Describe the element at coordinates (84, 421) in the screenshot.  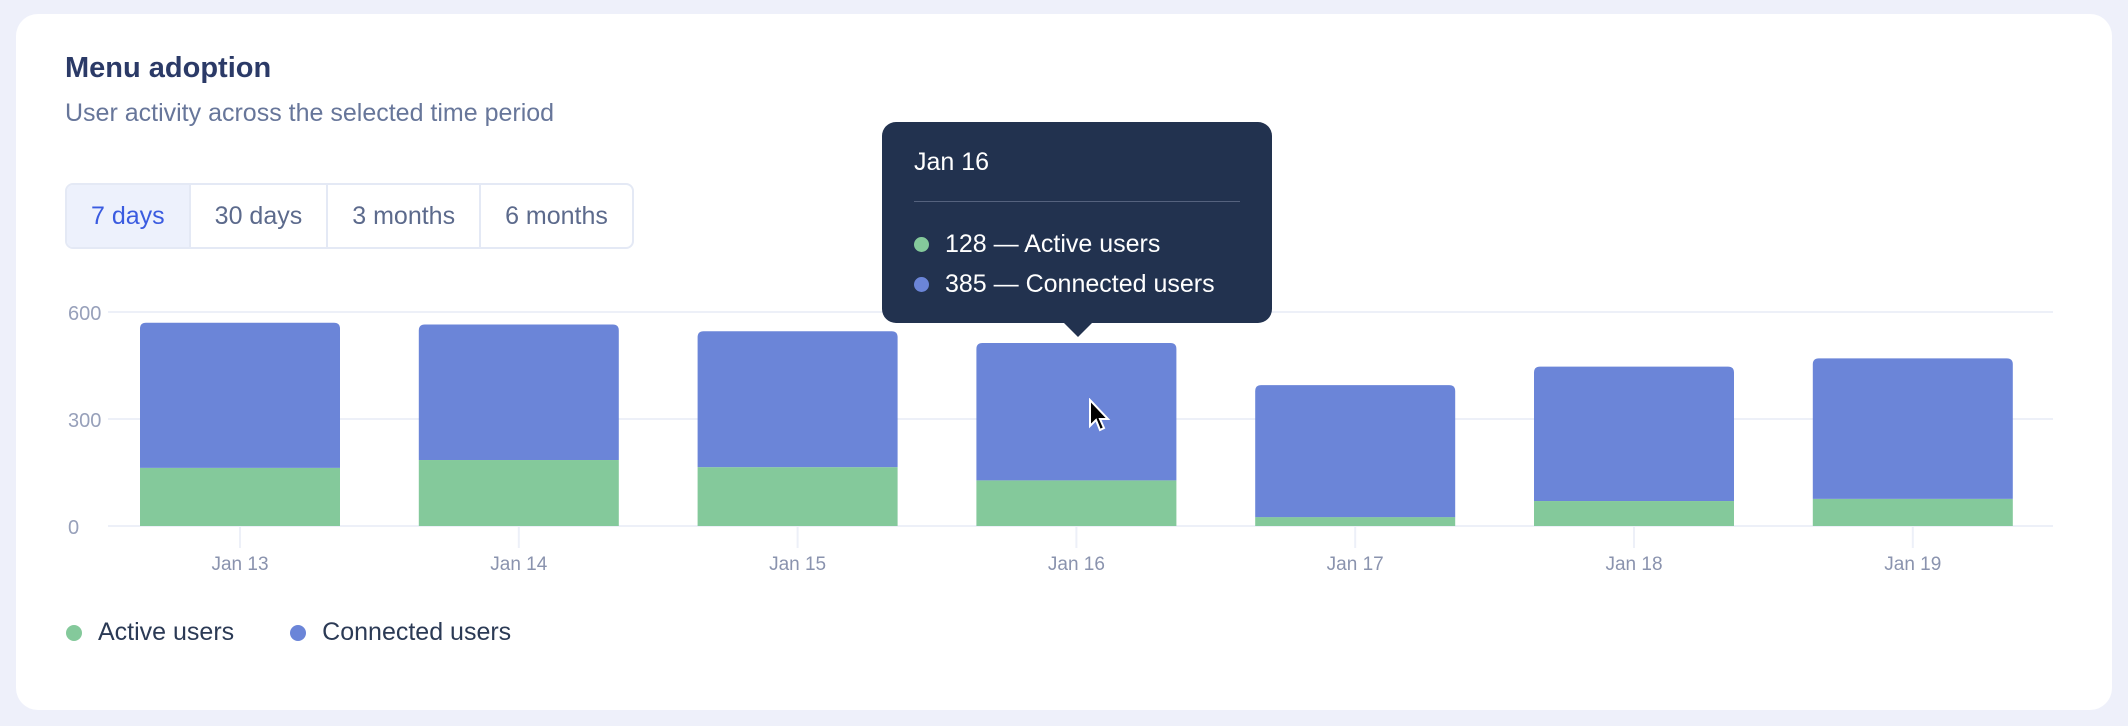
I see `y-tick-label: 300` at that location.